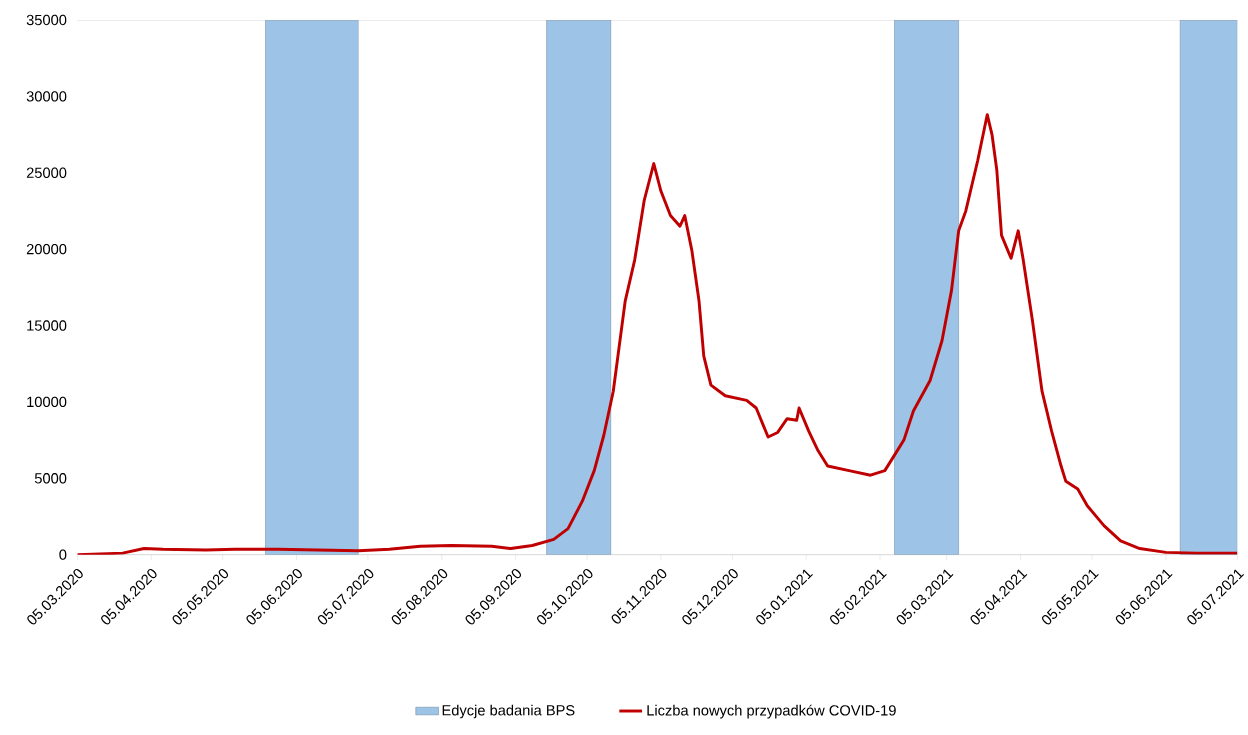 Image resolution: width=1248 pixels, height=735 pixels. I want to click on y-tick-label: 30000, so click(46, 96).